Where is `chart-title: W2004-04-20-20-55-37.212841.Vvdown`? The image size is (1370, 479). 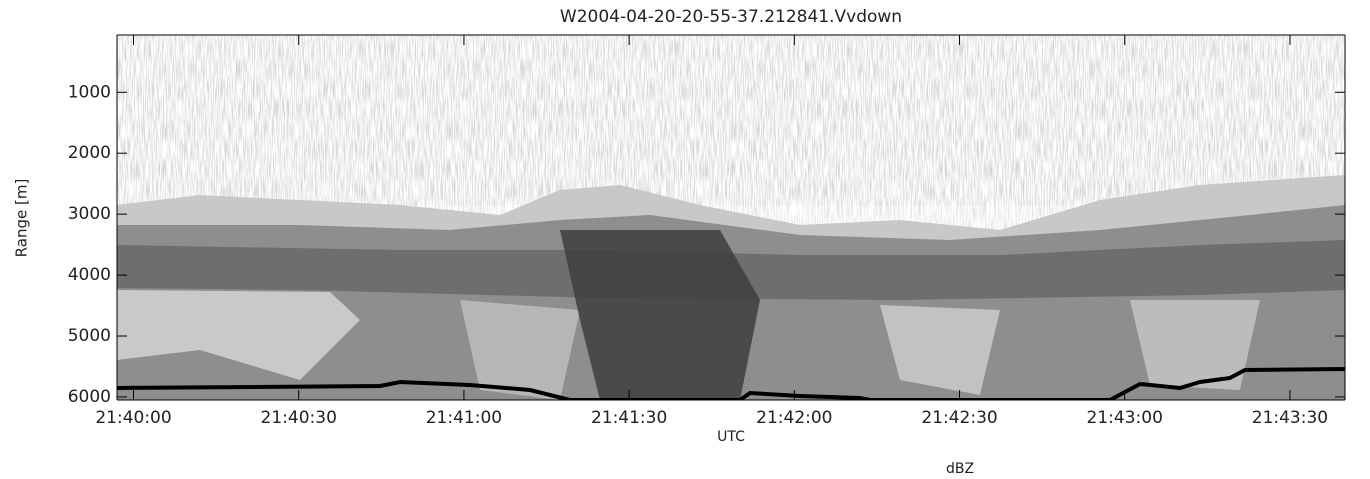
chart-title: W2004-04-20-20-55-37.212841.Vvdown is located at coordinates (731, 17).